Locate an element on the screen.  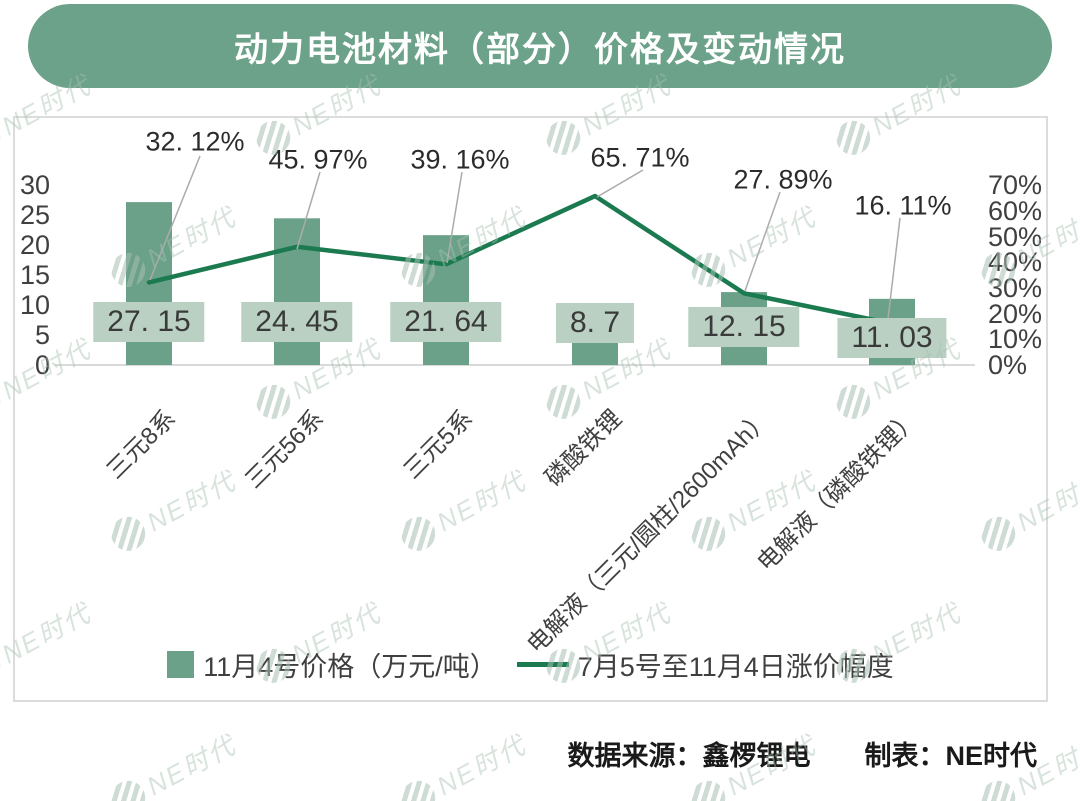
chart-title: 动力电池材料（部分）价格及变动情况 is located at coordinates (540, 49).